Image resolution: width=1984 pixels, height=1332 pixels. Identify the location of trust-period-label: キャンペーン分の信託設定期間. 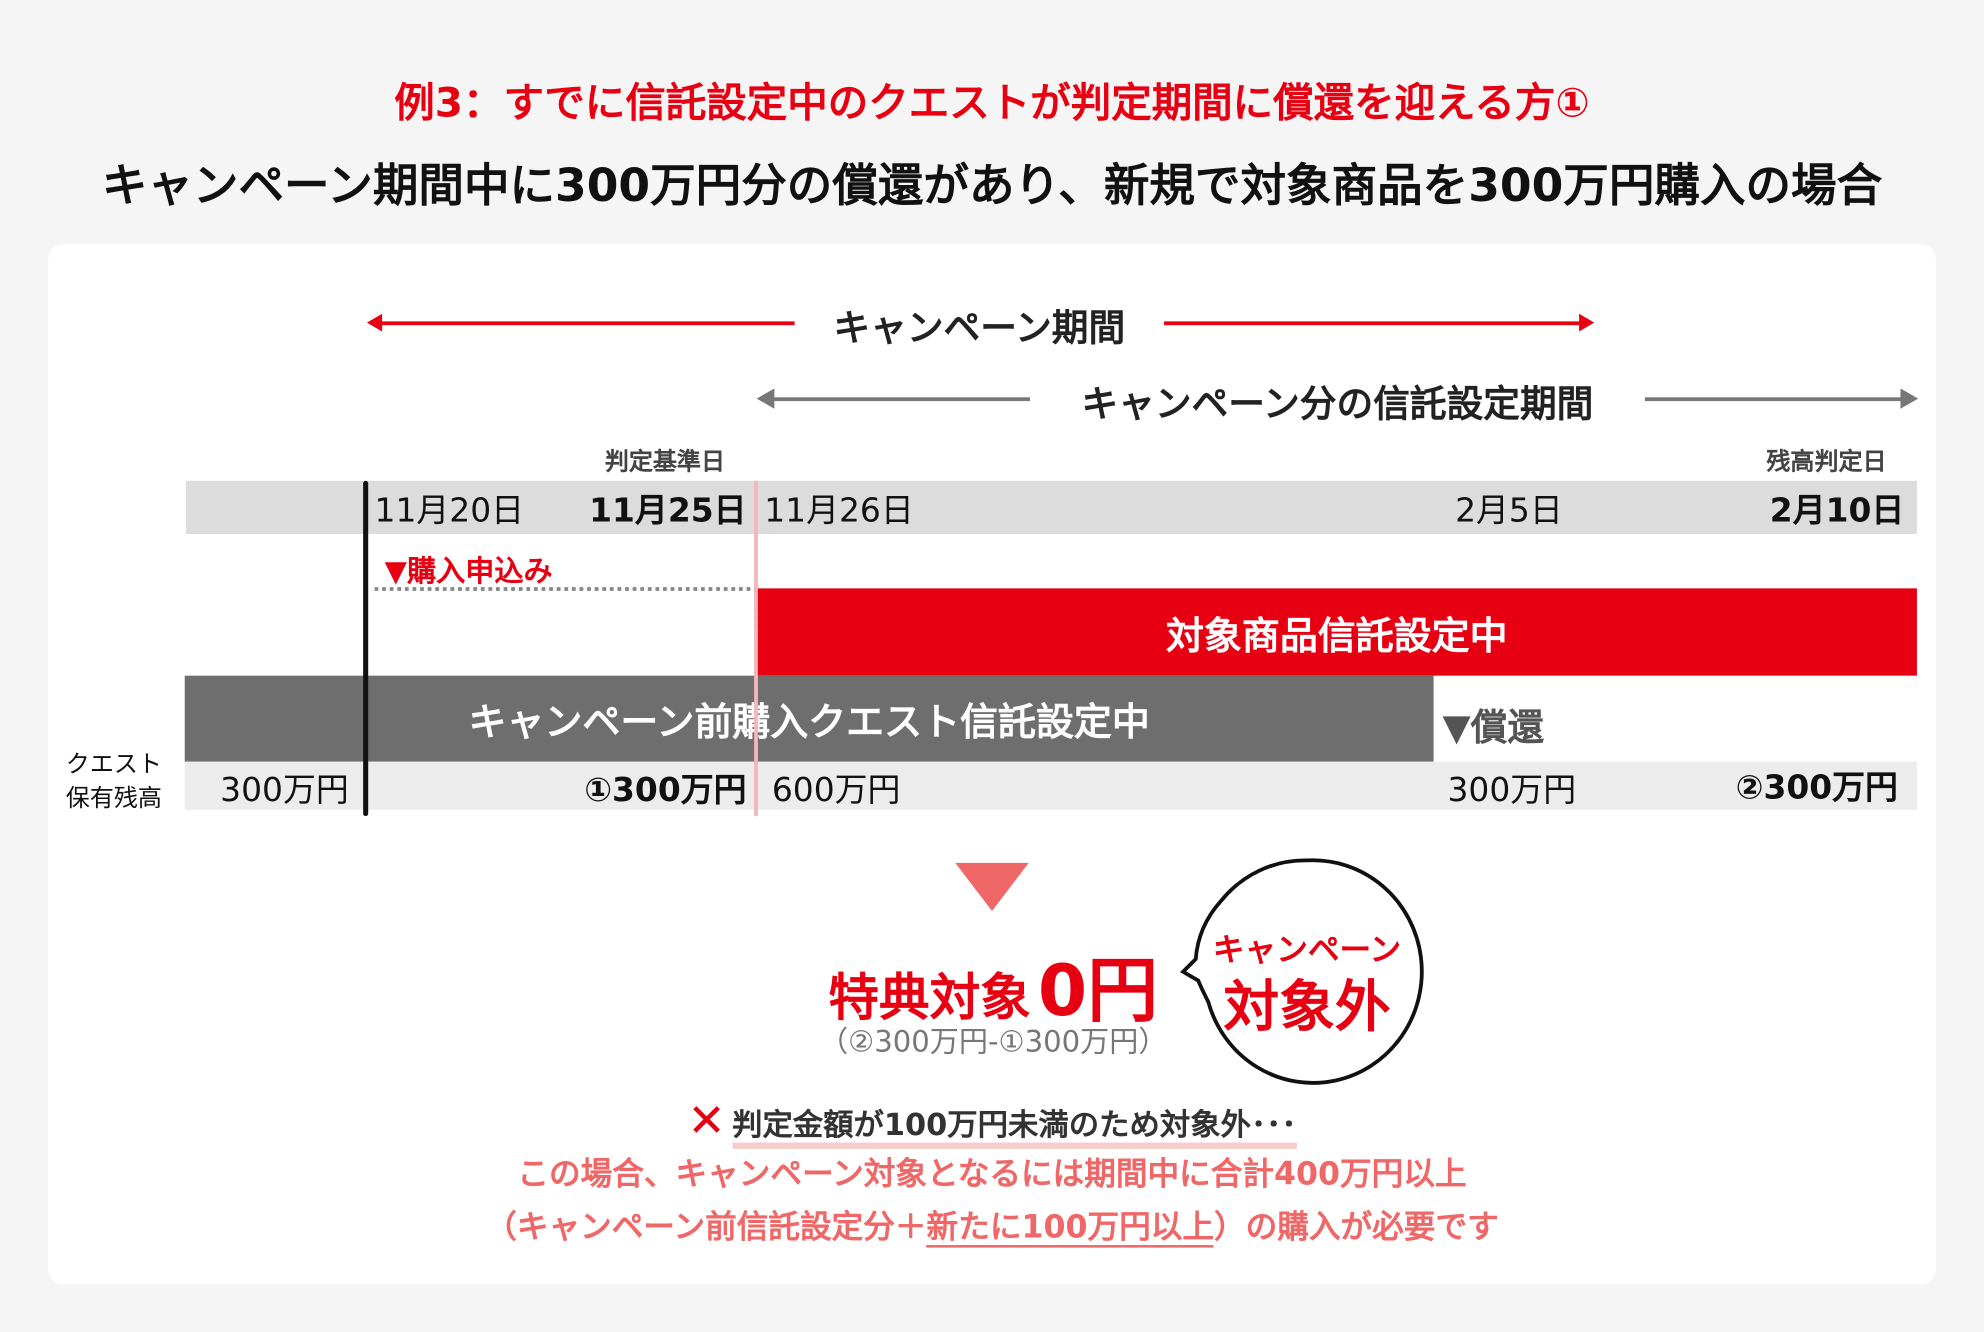
(1337, 404).